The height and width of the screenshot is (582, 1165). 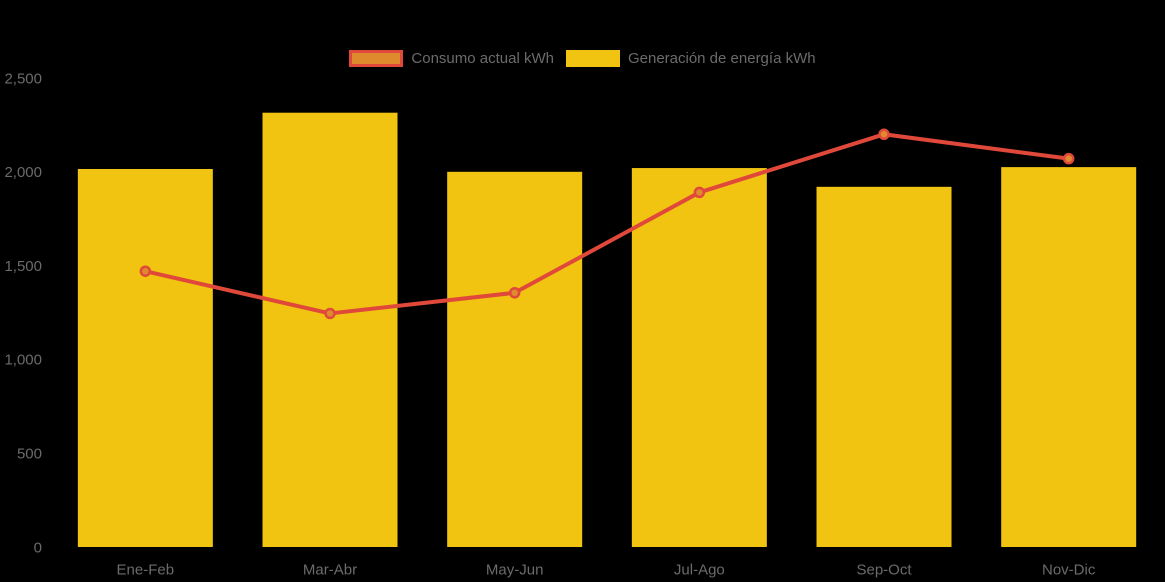 I want to click on legend-label-consumo-actual: Consumo actual kWh, so click(x=482, y=58).